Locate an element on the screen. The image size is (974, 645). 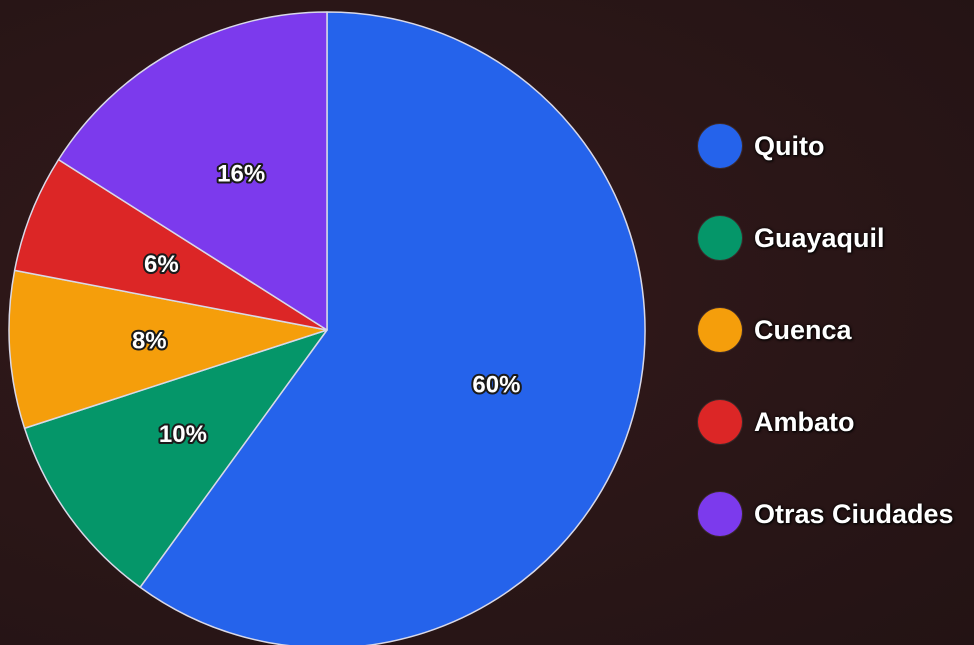
pie-slice-guayaquil is located at coordinates (175, 459).